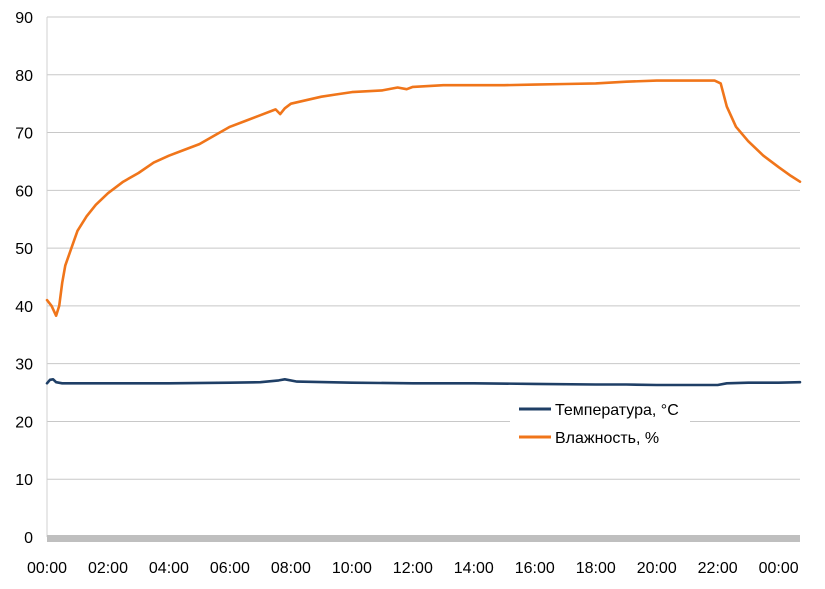  What do you see at coordinates (24, 191) in the screenshot?
I see `y-tick-label: 60` at bounding box center [24, 191].